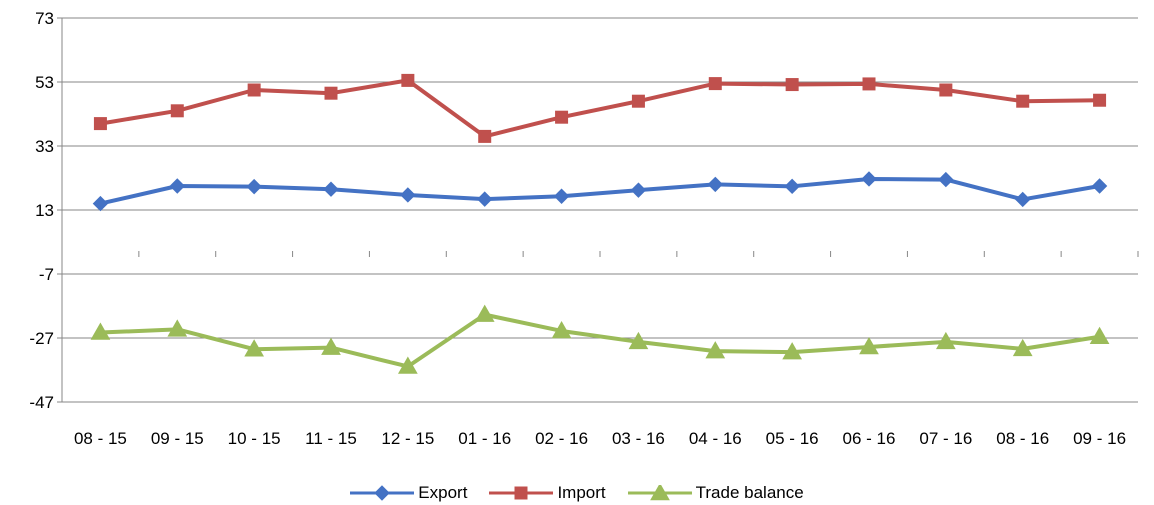  Describe the element at coordinates (1022, 438) in the screenshot. I see `x-tick-label: 08 - 16` at that location.